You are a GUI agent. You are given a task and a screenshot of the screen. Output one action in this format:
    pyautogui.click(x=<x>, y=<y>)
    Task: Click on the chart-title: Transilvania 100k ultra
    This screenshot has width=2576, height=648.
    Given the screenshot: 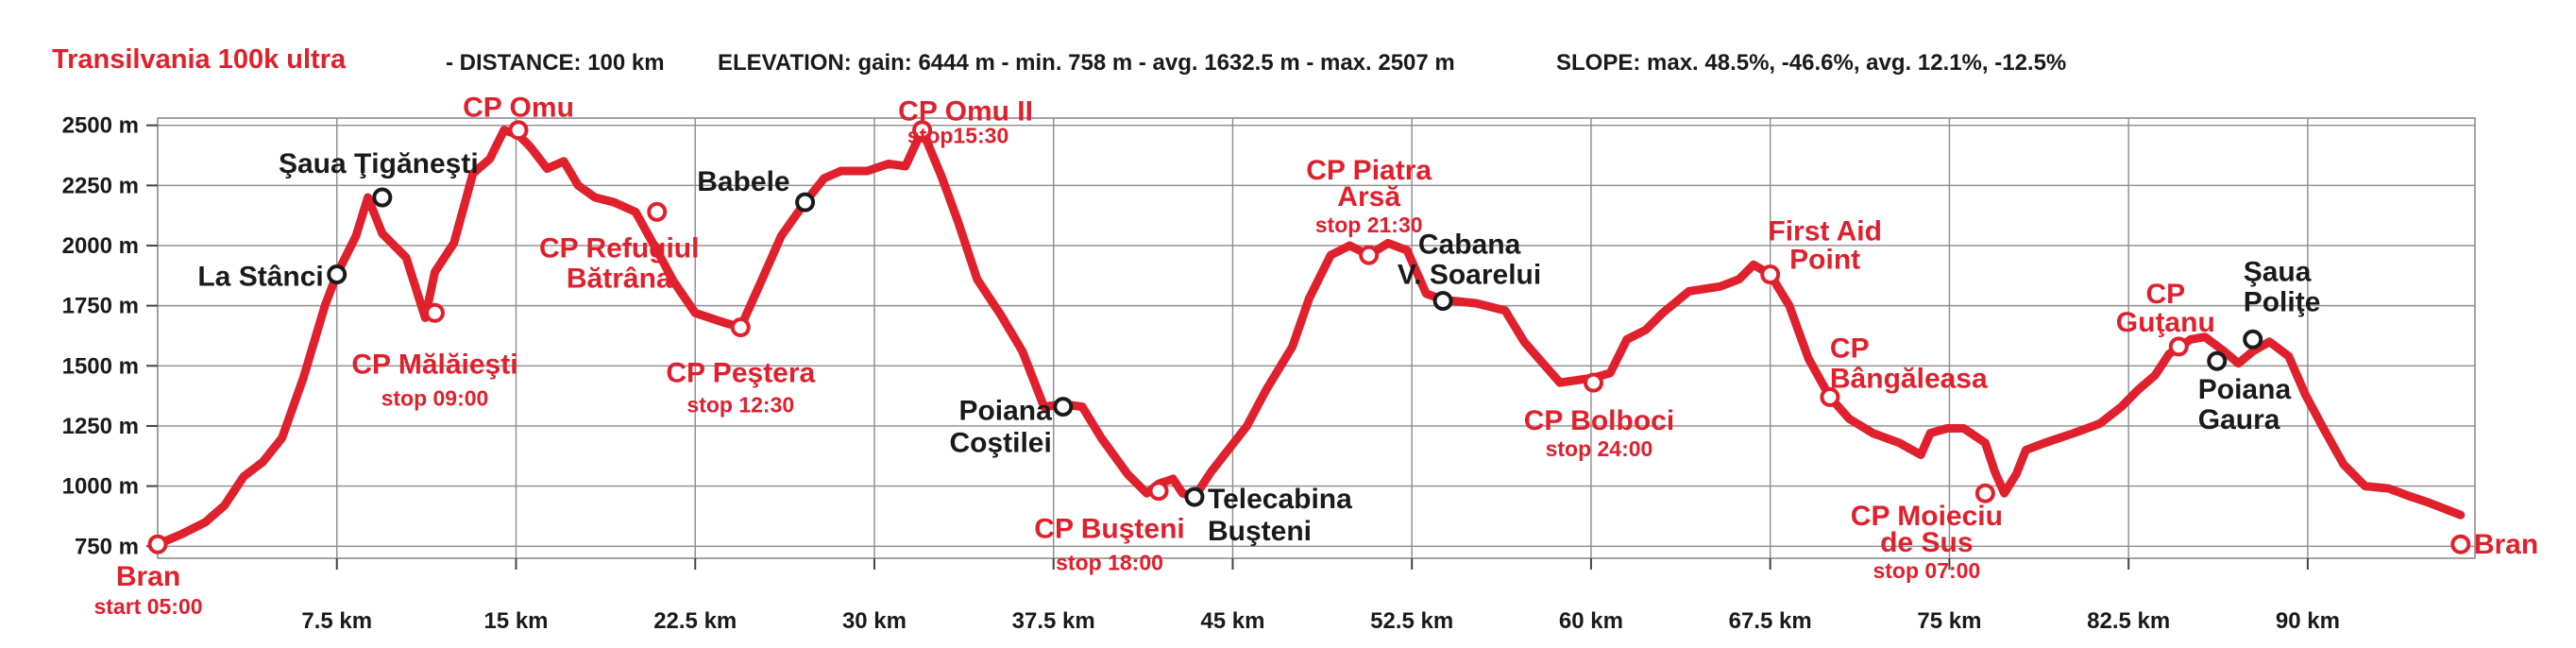 What is the action you would take?
    pyautogui.click(x=199, y=60)
    